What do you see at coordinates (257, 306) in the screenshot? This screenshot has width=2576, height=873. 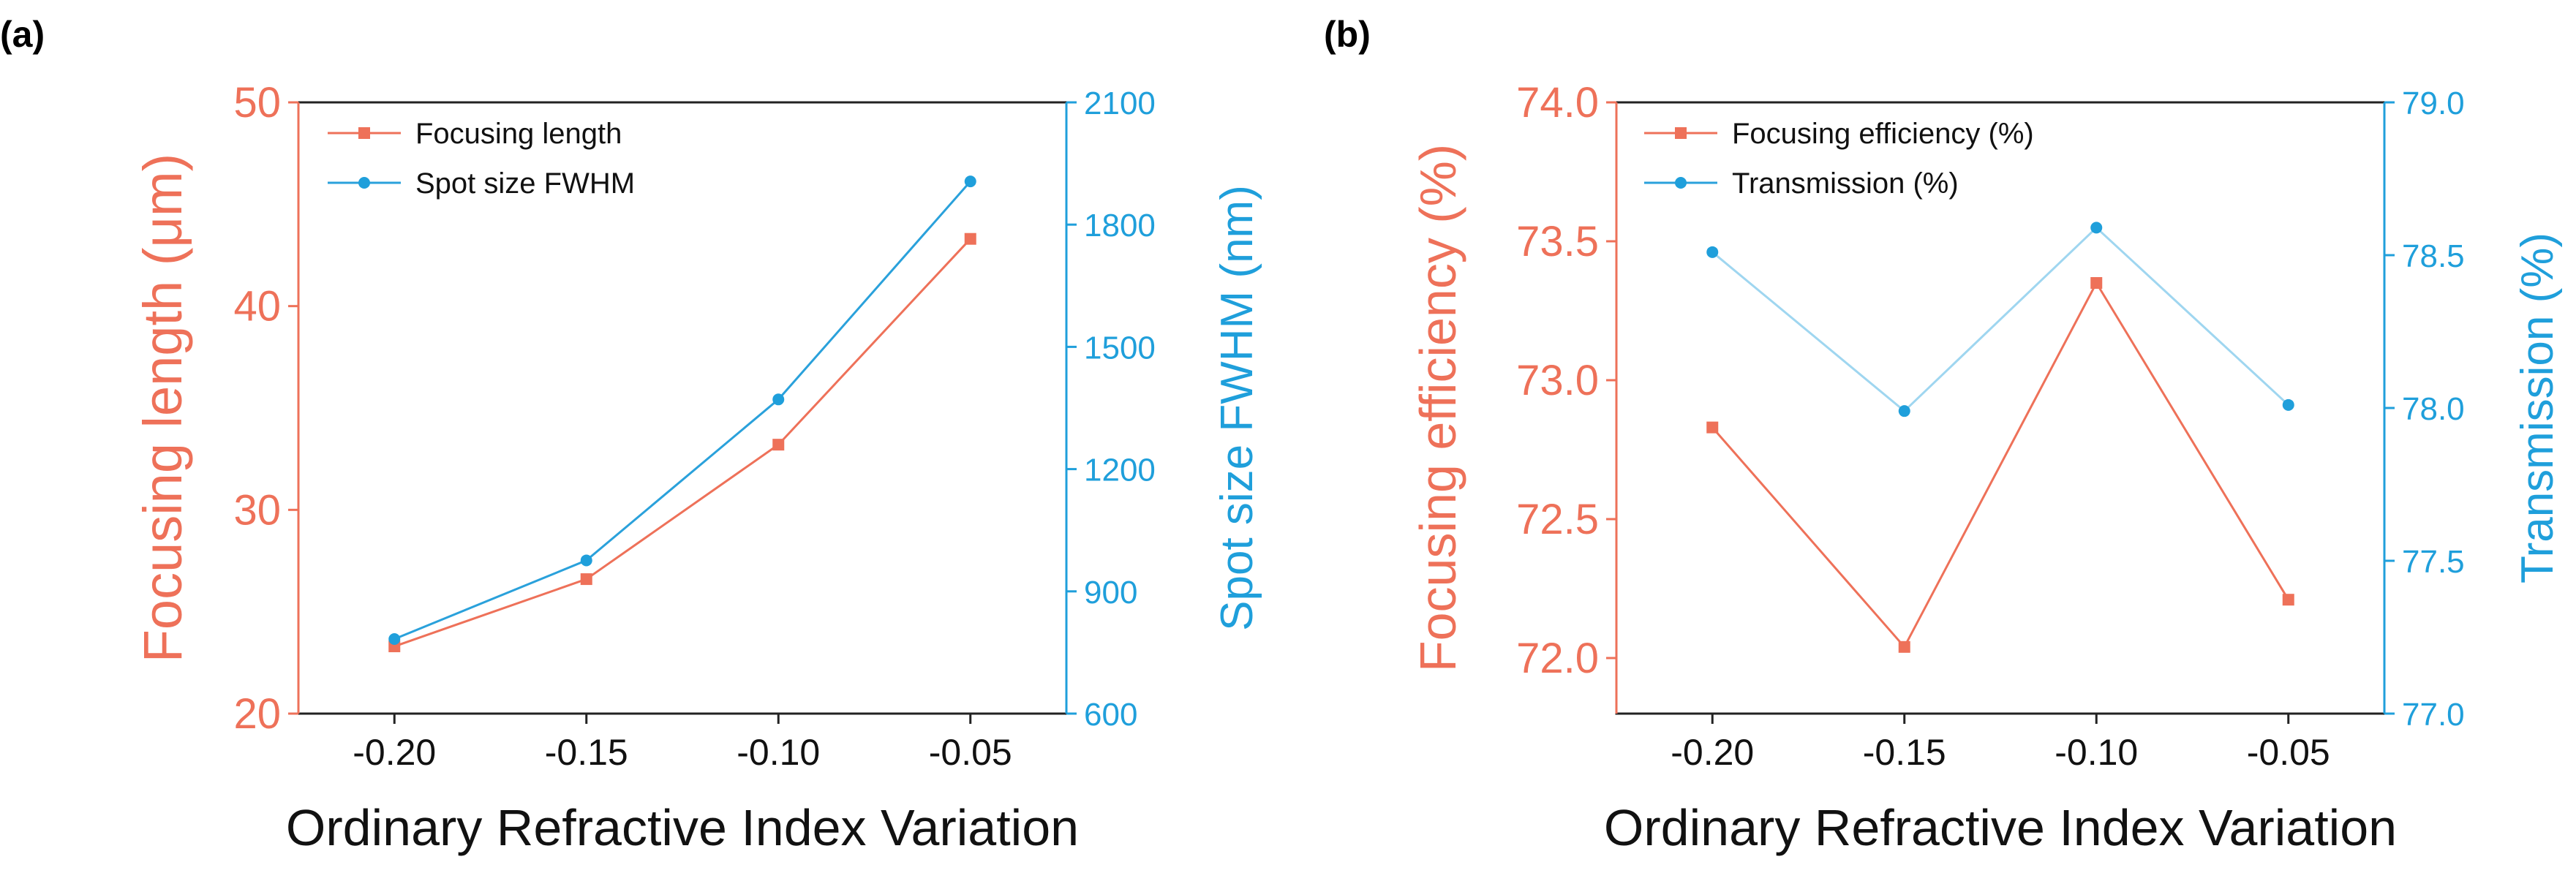 I see `panel-a-y-left-tick-label-2: 40` at bounding box center [257, 306].